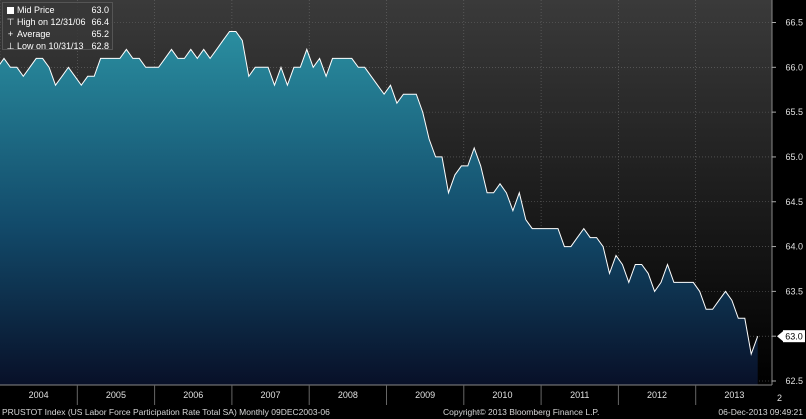 Image resolution: width=806 pixels, height=419 pixels. I want to click on x-tick-label: 2012, so click(657, 395).